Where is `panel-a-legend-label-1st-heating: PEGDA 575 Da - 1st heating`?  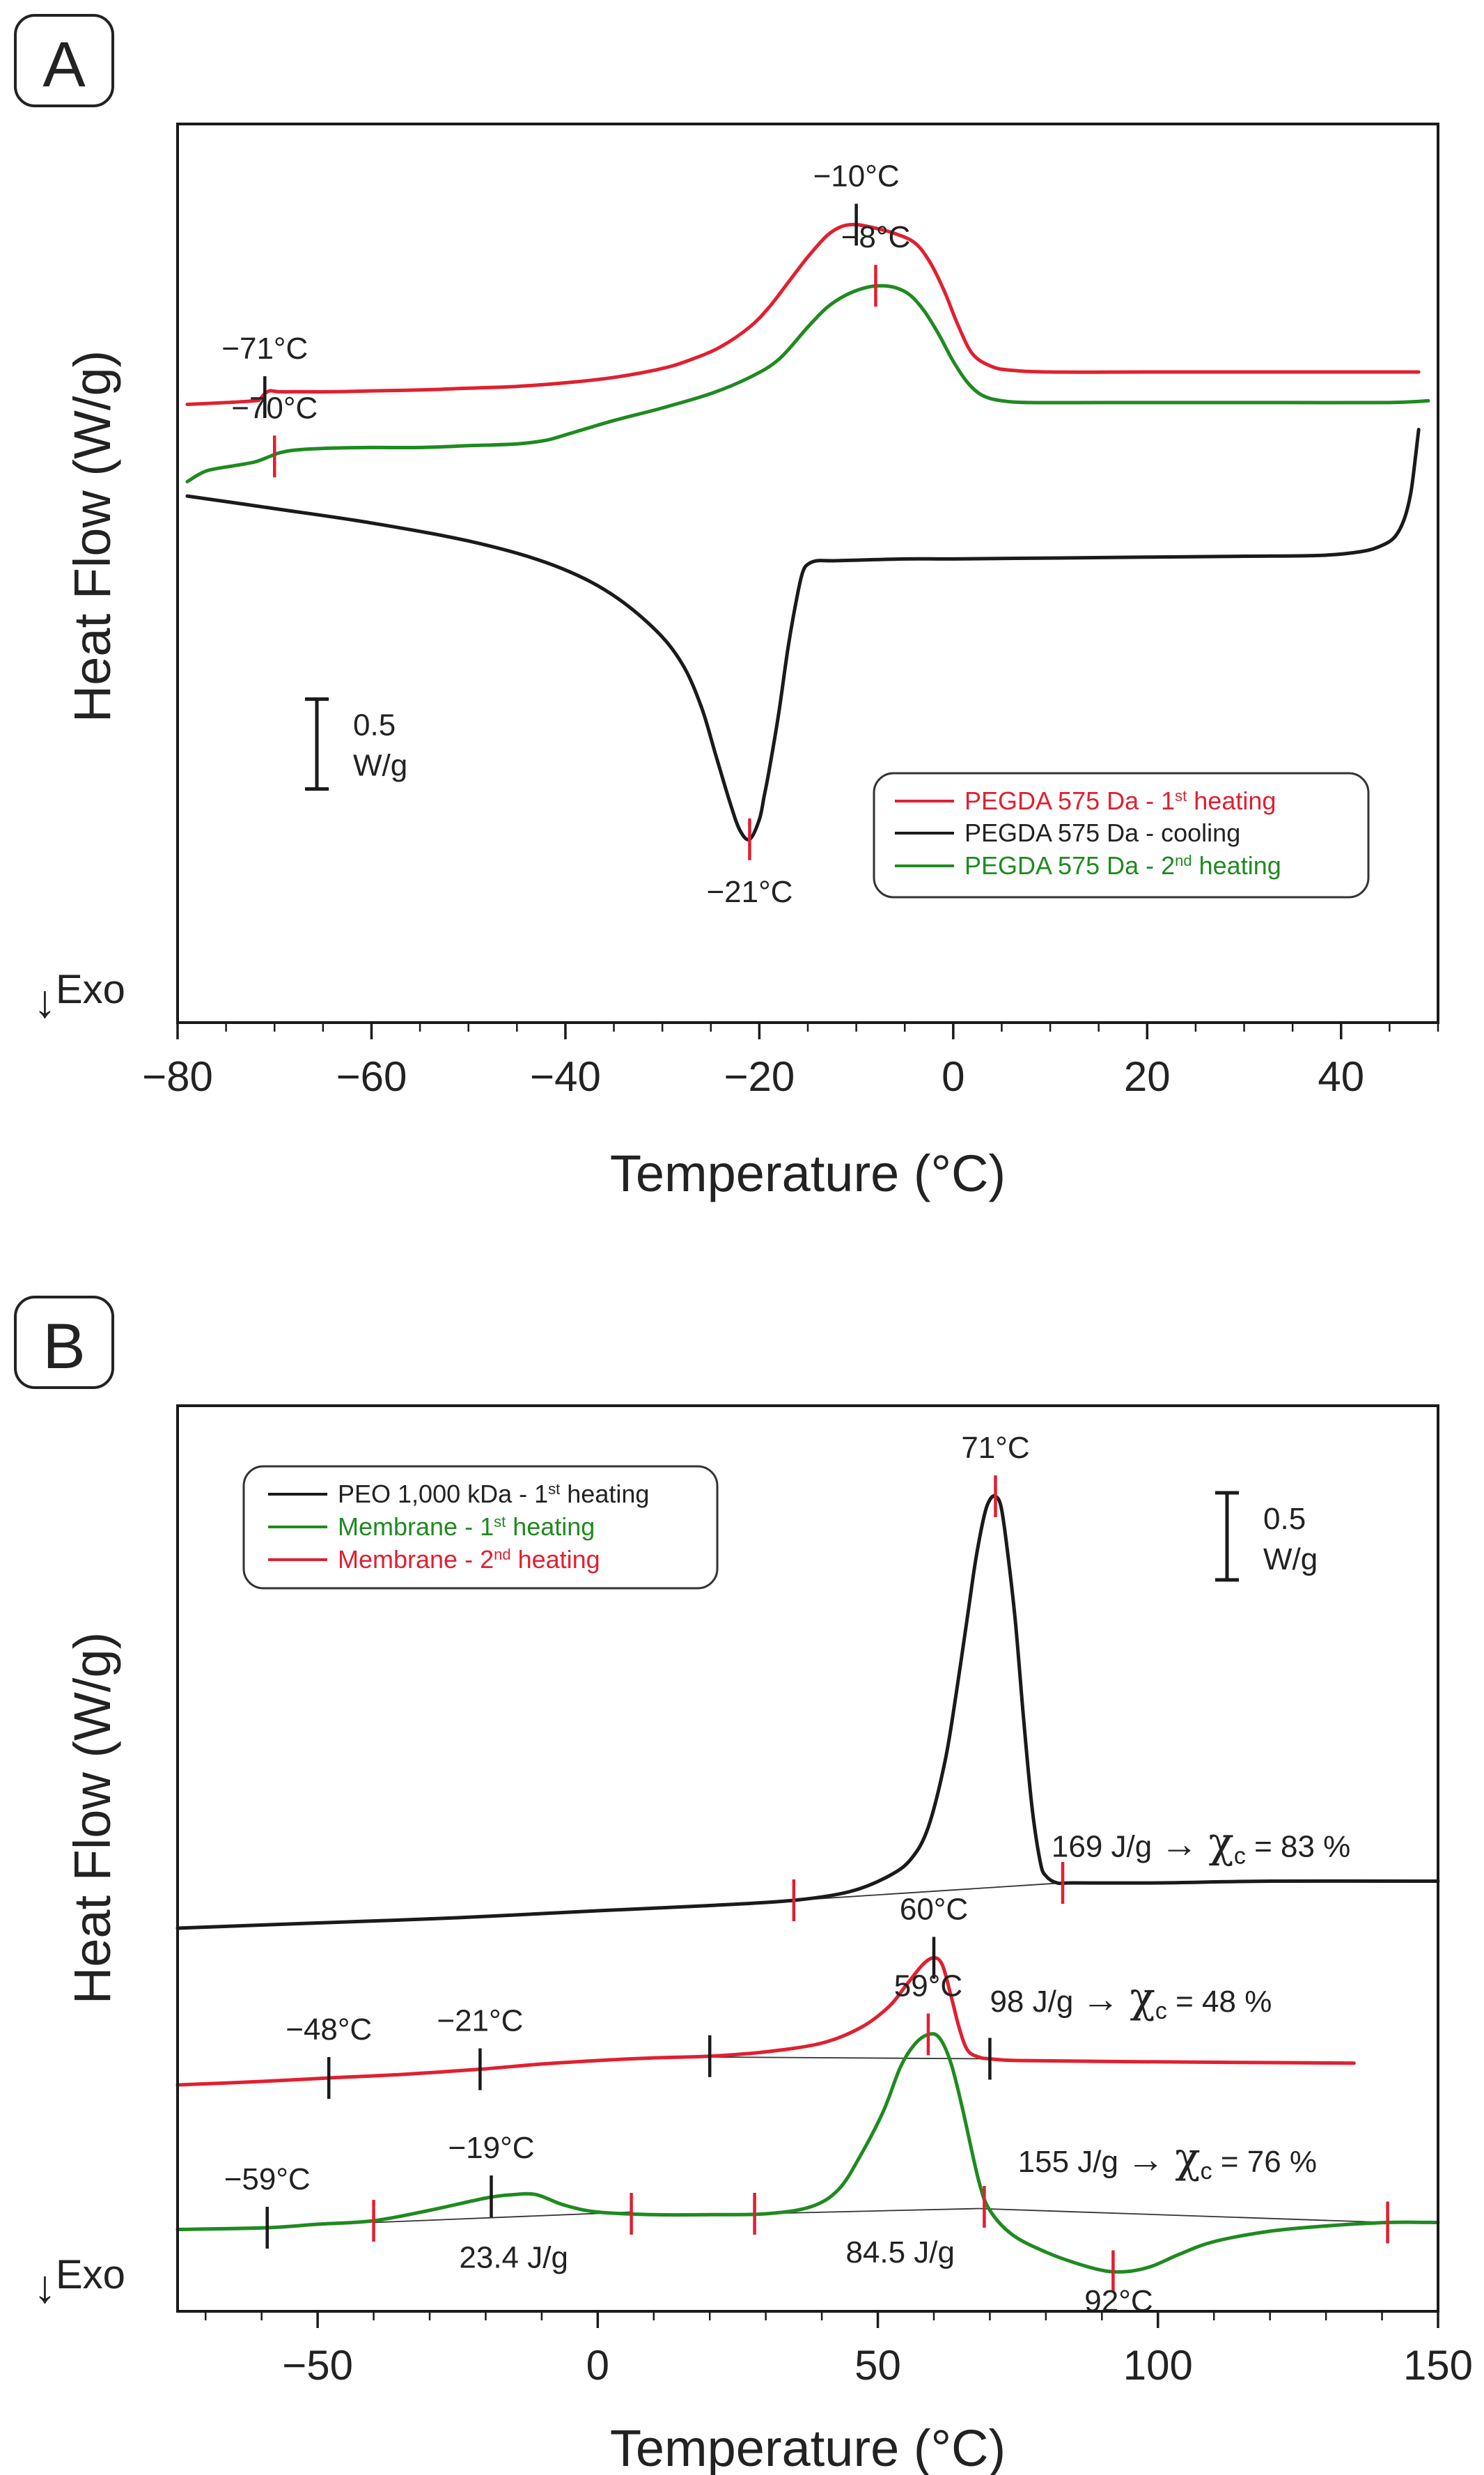 panel-a-legend-label-1st-heating: PEGDA 575 Da - 1st heating is located at coordinates (1120, 801).